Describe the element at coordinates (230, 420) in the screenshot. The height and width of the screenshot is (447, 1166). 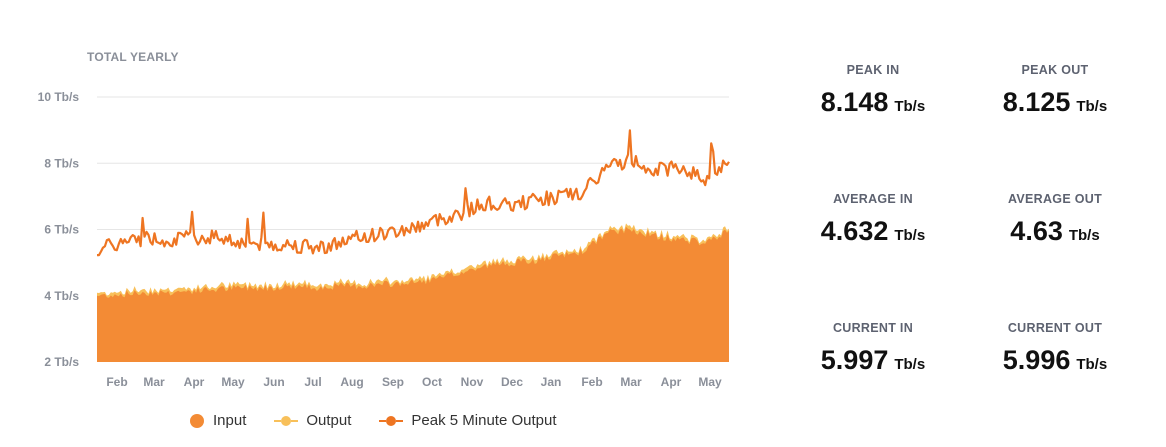
I see `legend-label-input: Input` at that location.